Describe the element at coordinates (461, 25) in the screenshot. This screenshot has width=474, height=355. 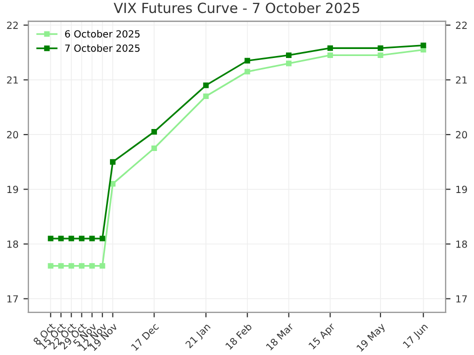
I see `y2-tick-label: 22` at that location.